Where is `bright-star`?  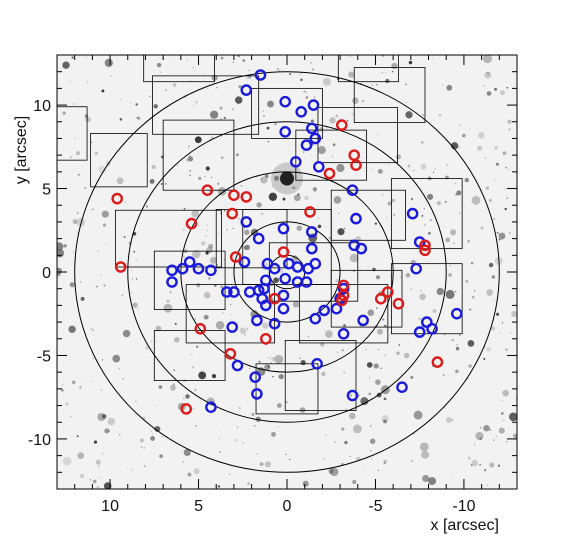 bright-star is located at coordinates (287, 178).